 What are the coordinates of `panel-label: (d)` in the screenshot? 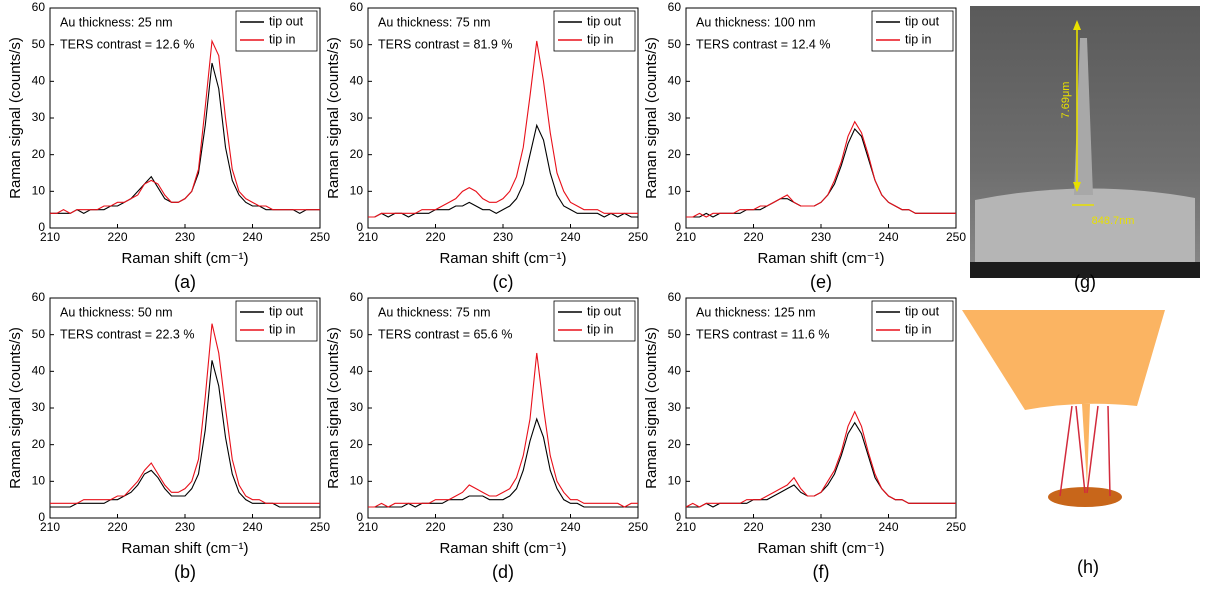 It's located at (503, 572).